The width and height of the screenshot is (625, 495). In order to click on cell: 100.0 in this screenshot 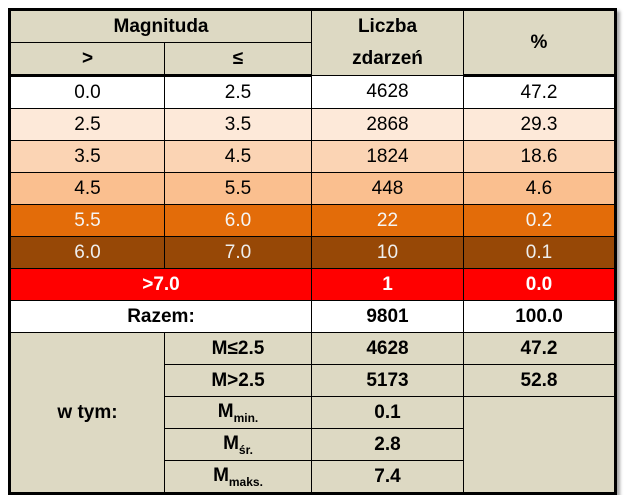, I will do `click(539, 316)`.